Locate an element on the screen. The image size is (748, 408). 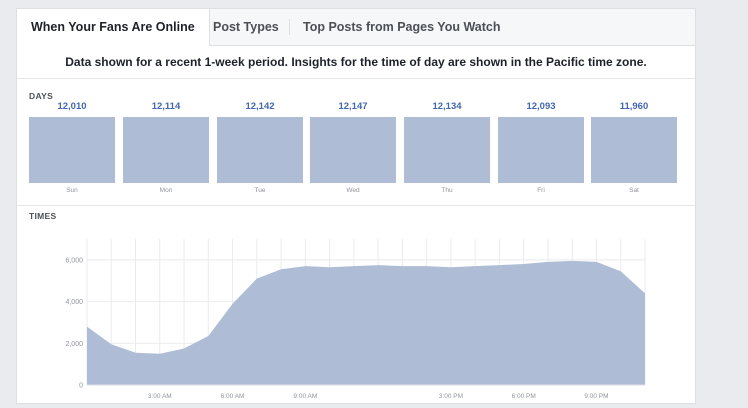
tab-divider is located at coordinates (289, 27).